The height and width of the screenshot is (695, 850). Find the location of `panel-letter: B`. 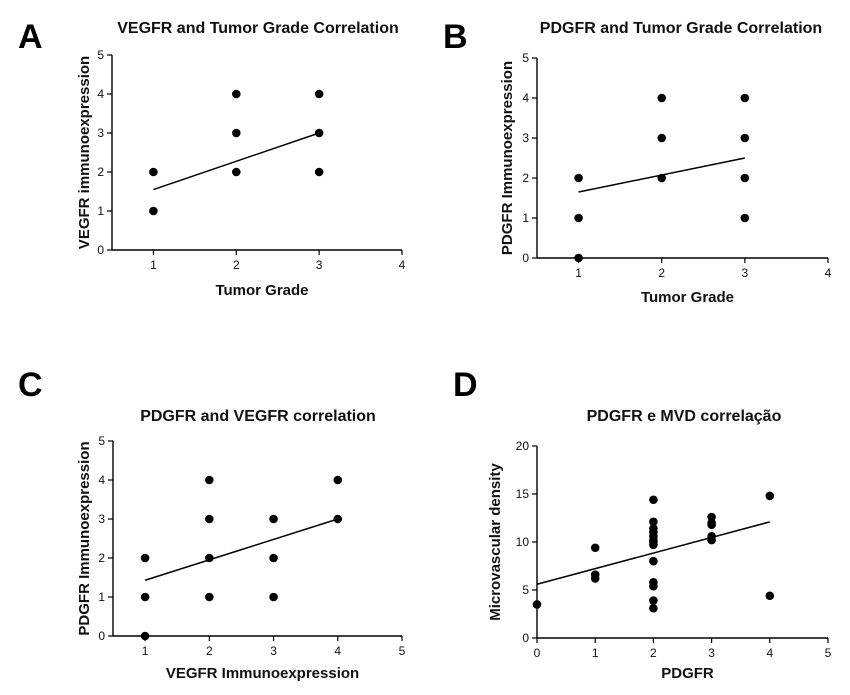

panel-letter: B is located at coordinates (455, 37).